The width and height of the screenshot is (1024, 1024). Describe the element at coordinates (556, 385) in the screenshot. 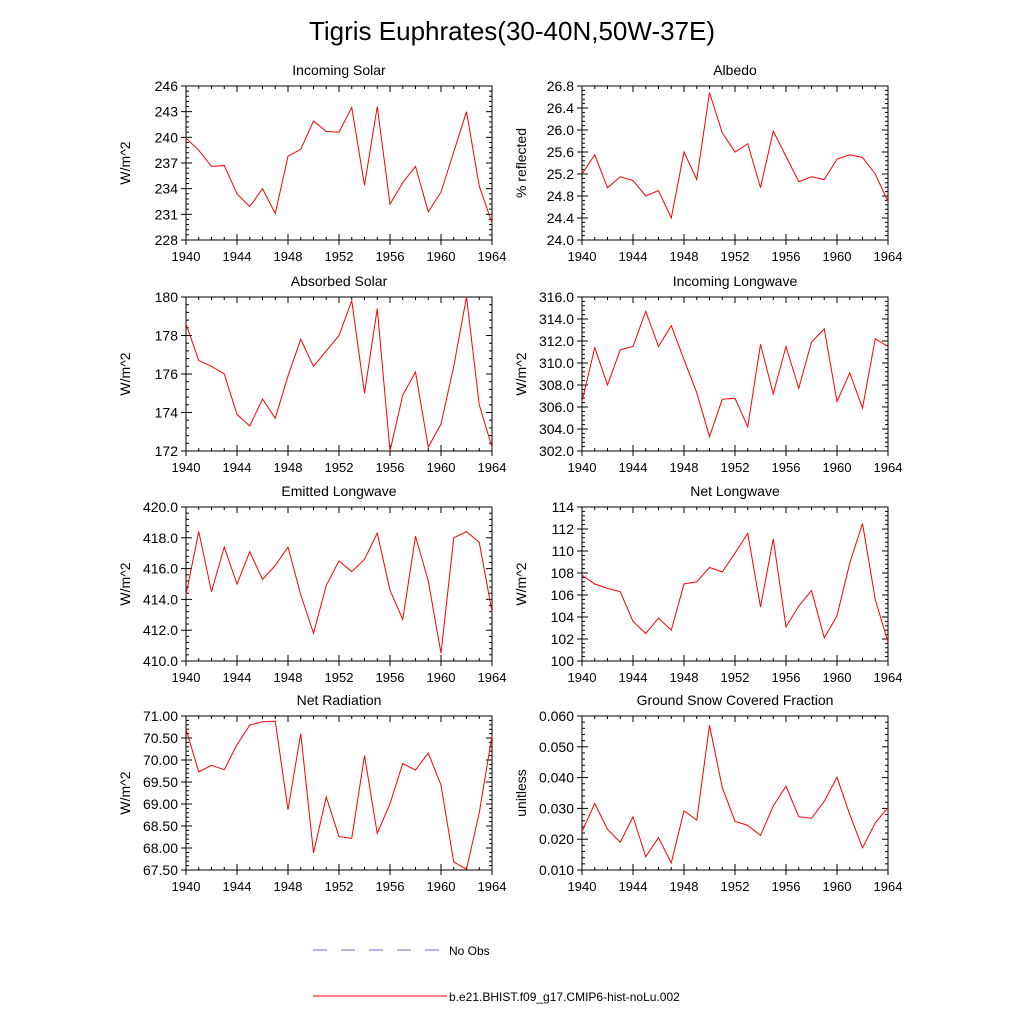

I see `y-tick-label: 308.0` at that location.